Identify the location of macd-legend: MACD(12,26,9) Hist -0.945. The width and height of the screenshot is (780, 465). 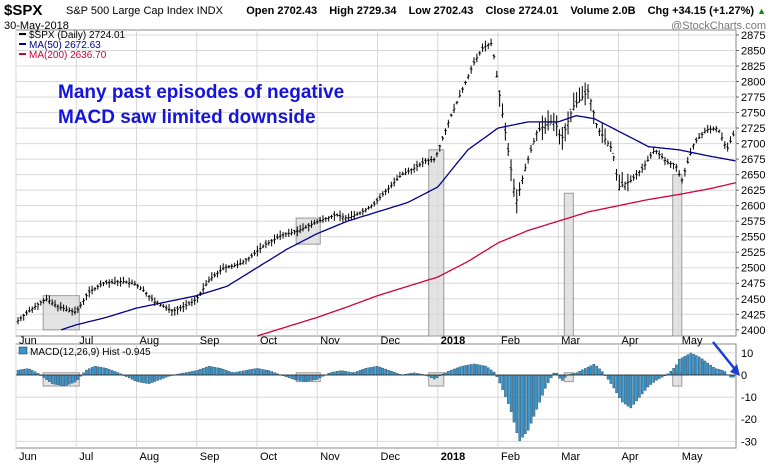
(84, 352).